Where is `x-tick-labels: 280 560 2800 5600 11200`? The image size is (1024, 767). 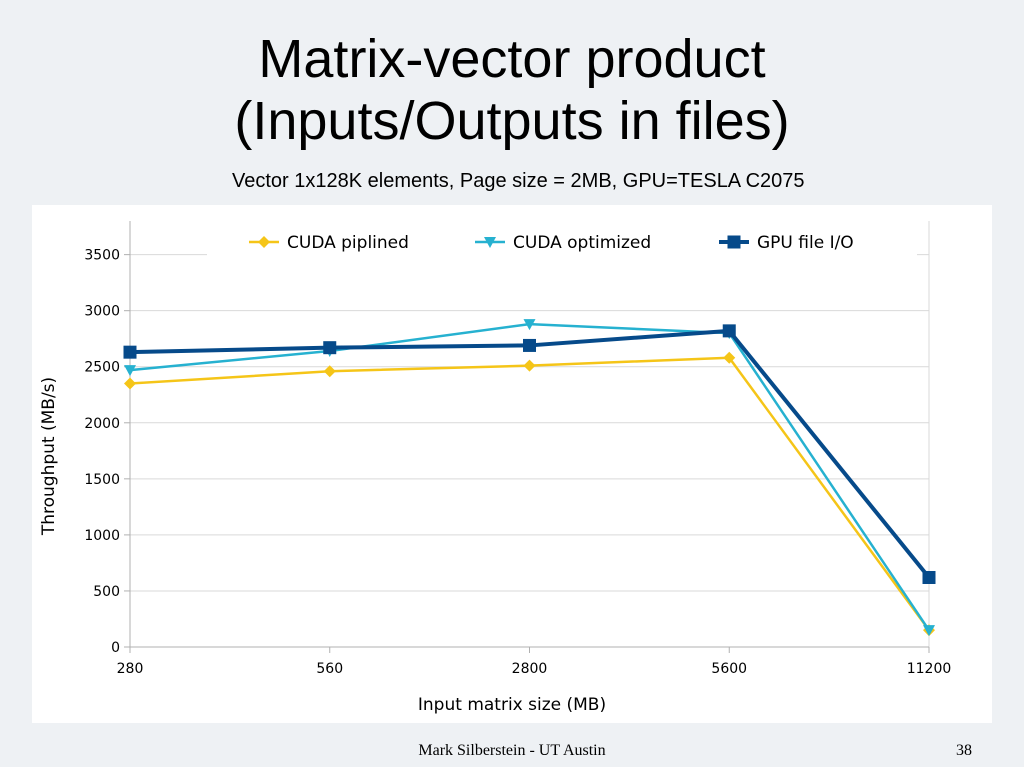
x-tick-labels: 280 560 2800 5600 11200 is located at coordinates (534, 669).